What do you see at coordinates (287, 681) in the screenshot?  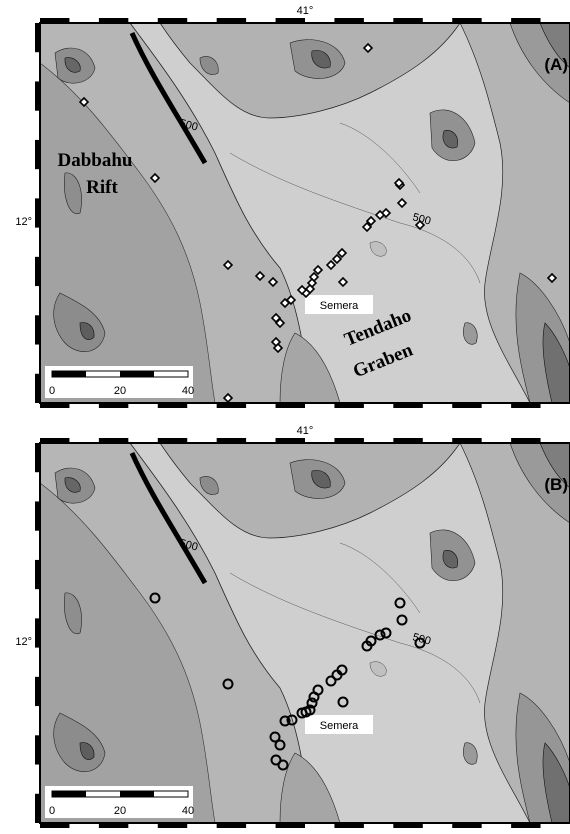 I see `event-markers` at bounding box center [287, 681].